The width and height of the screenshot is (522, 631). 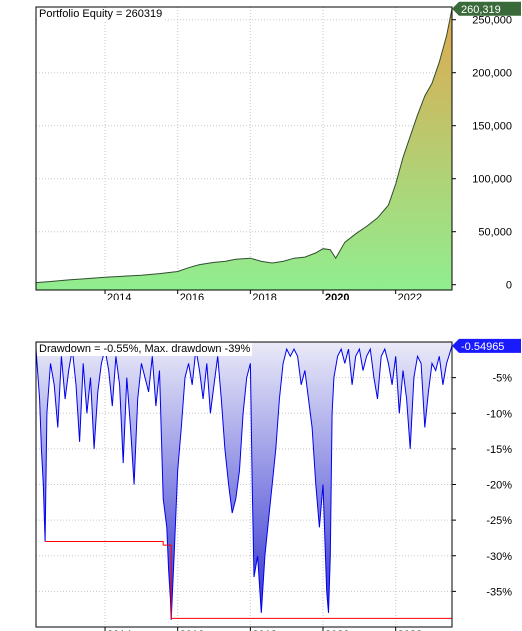 What do you see at coordinates (492, 74) in the screenshot?
I see `y-tick-label: 200,000` at bounding box center [492, 74].